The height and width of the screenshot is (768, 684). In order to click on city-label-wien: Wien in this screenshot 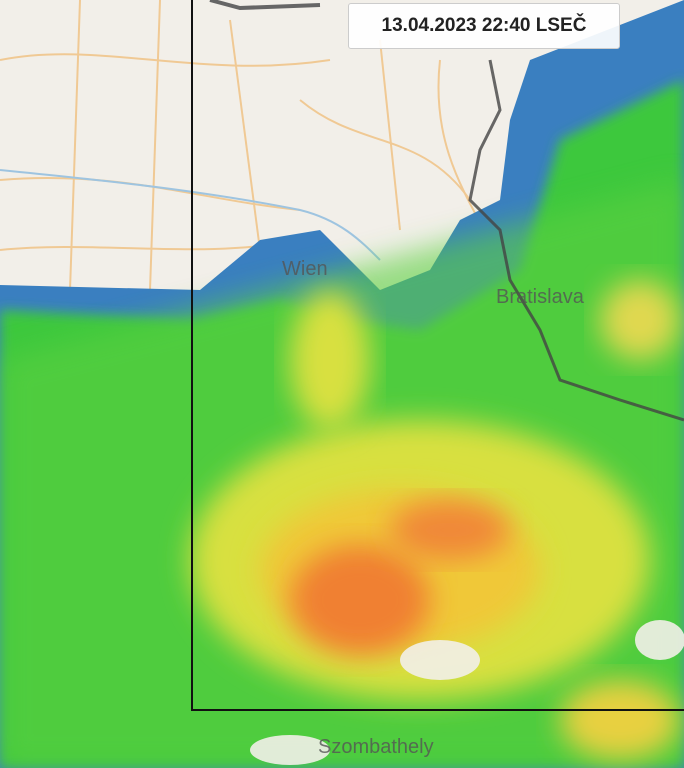, I will do `click(305, 269)`.